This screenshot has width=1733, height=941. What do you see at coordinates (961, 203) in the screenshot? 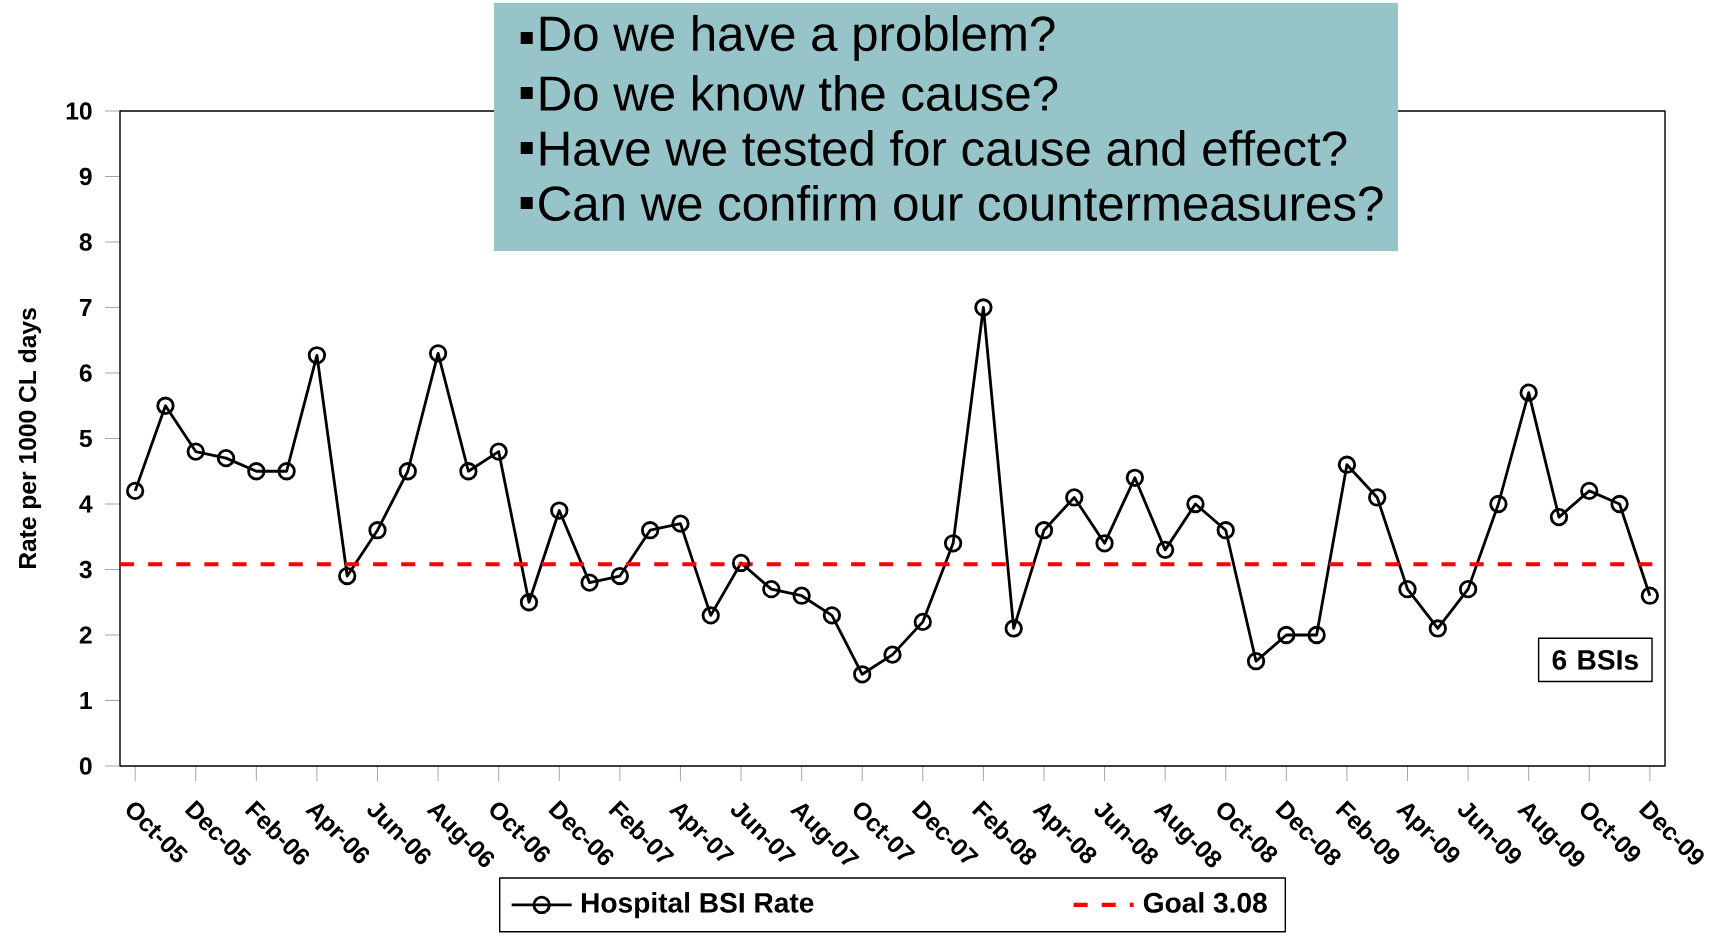
I see `annotation: Can we confirm our countermeasures?` at bounding box center [961, 203].